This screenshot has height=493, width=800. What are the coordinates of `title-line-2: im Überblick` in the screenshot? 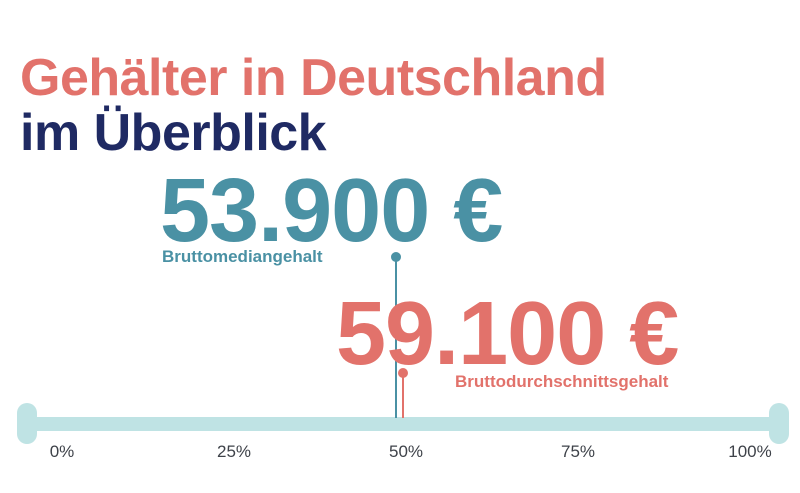 It's located at (173, 133).